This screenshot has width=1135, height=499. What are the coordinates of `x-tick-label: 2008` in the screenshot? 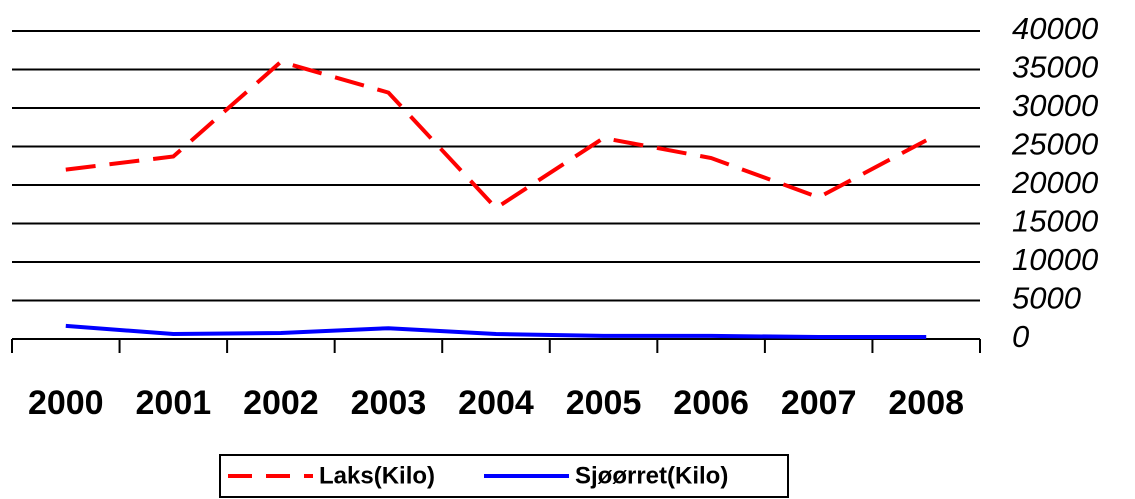 It's located at (926, 403).